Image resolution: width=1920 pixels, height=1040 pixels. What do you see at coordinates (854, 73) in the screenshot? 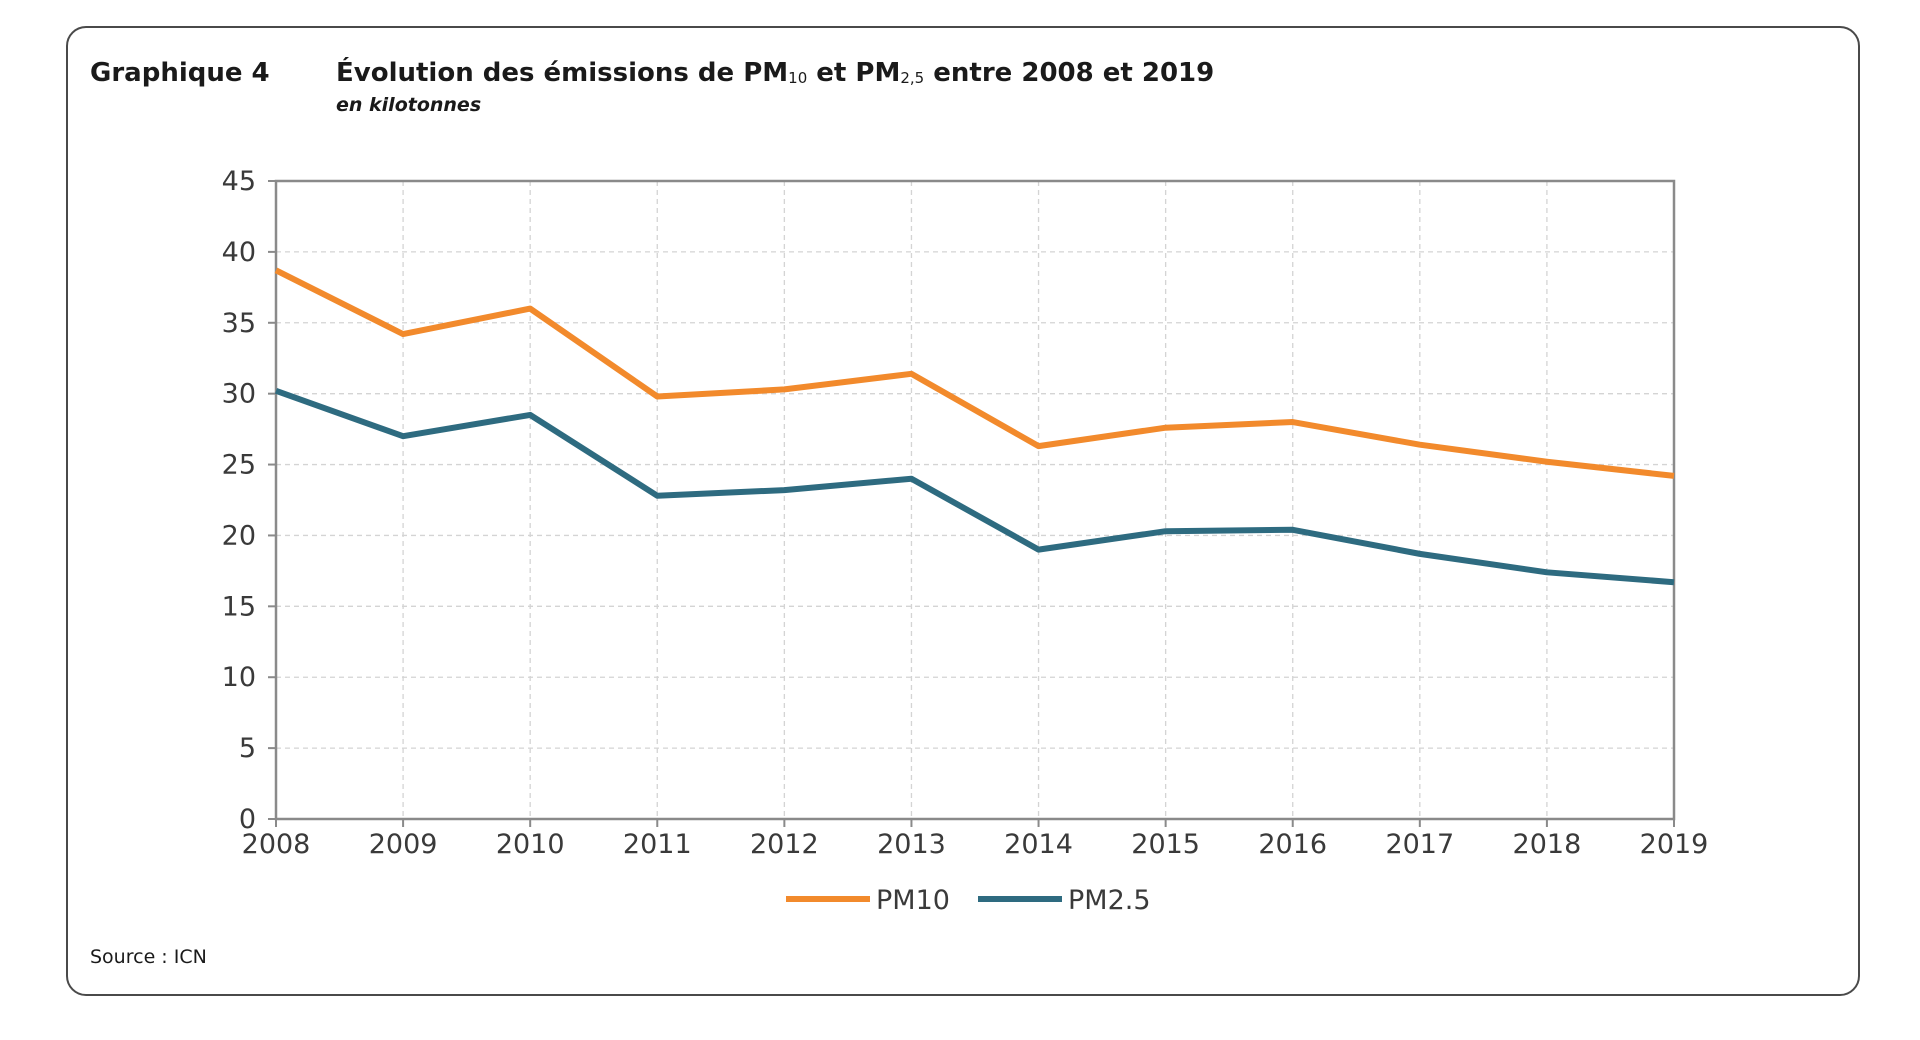
I see `title-part: et PM` at bounding box center [854, 73].